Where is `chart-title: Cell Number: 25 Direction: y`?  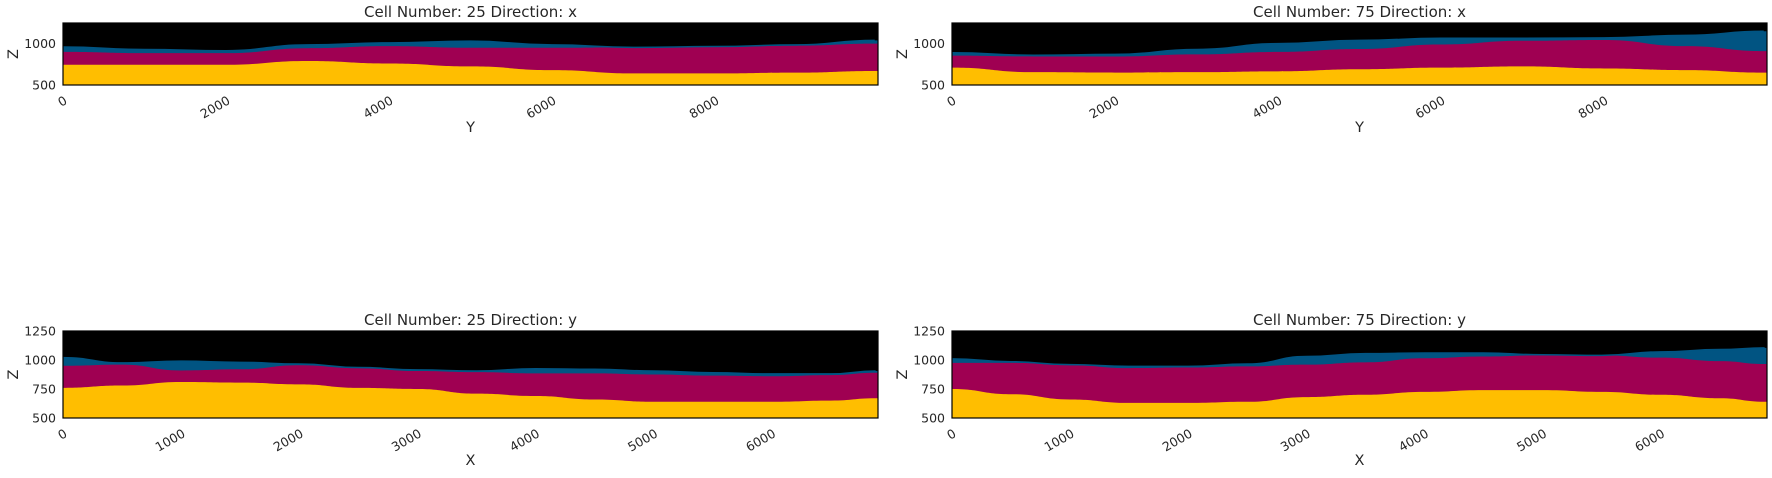
chart-title: Cell Number: 25 Direction: y is located at coordinates (470, 320).